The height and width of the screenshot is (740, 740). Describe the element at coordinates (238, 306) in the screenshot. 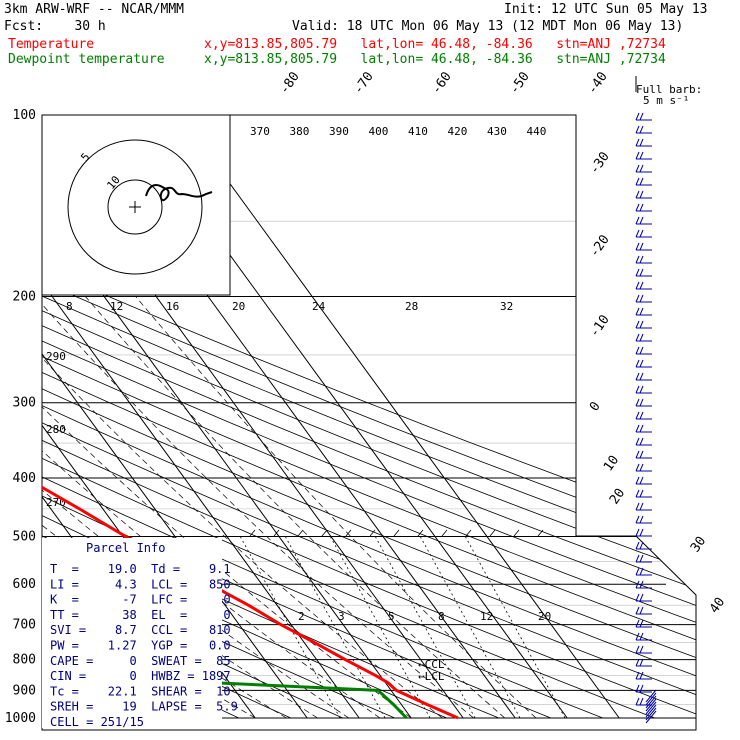

I see `mixing-ratio-label: 20` at that location.